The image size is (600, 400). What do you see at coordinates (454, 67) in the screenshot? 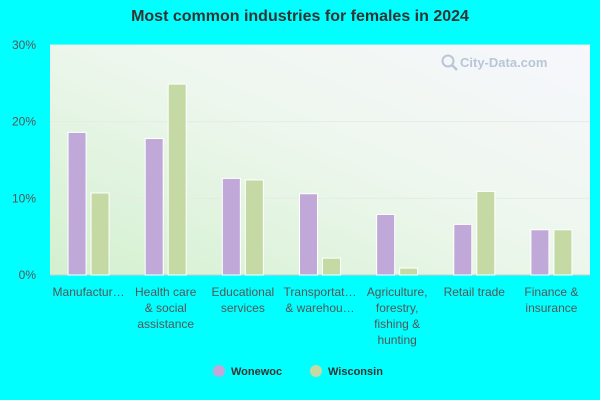
I see `watermark-magnifier-handle` at bounding box center [454, 67].